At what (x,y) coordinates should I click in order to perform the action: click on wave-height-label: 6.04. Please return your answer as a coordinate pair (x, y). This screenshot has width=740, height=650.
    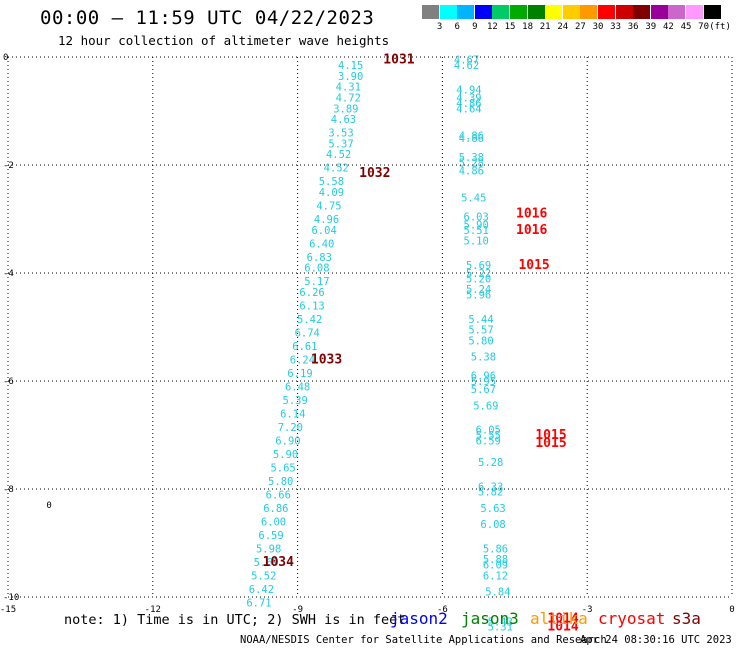
    Looking at the image, I should click on (323, 231).